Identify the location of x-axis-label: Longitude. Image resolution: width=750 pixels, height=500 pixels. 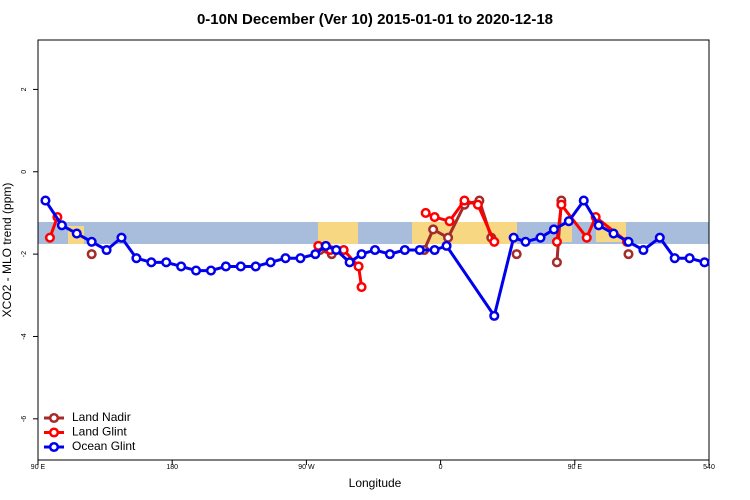
(375, 483).